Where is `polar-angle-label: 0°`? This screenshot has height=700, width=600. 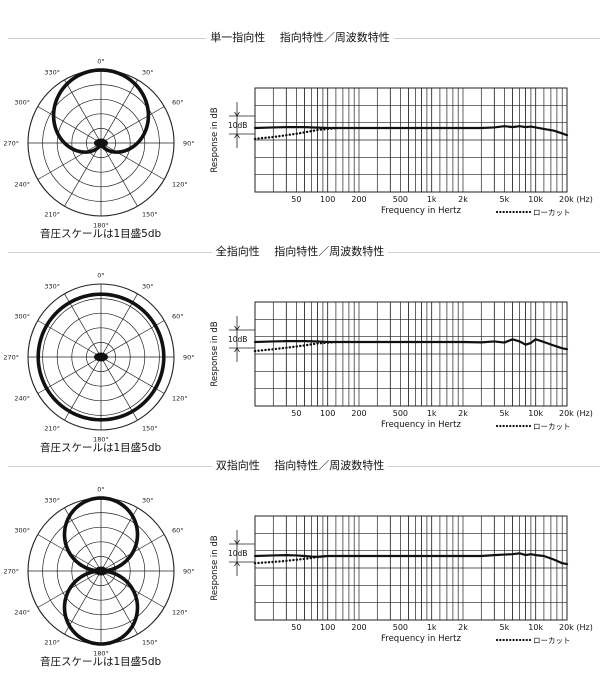 polar-angle-label: 0° is located at coordinates (100, 276).